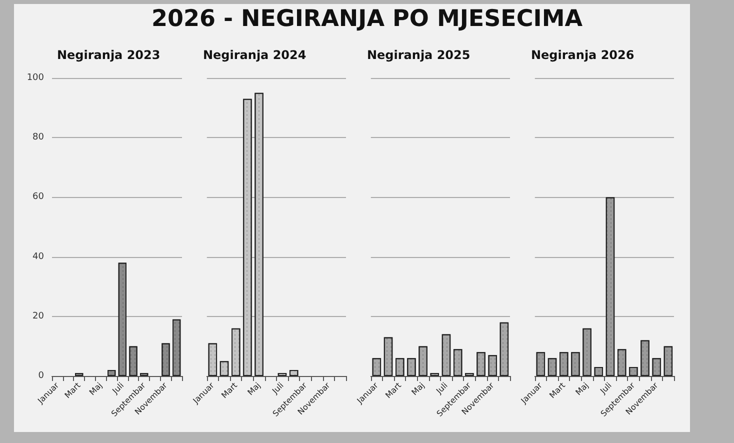 This screenshot has width=734, height=443. I want to click on chart-title: Negiranja 2025, so click(418, 55).